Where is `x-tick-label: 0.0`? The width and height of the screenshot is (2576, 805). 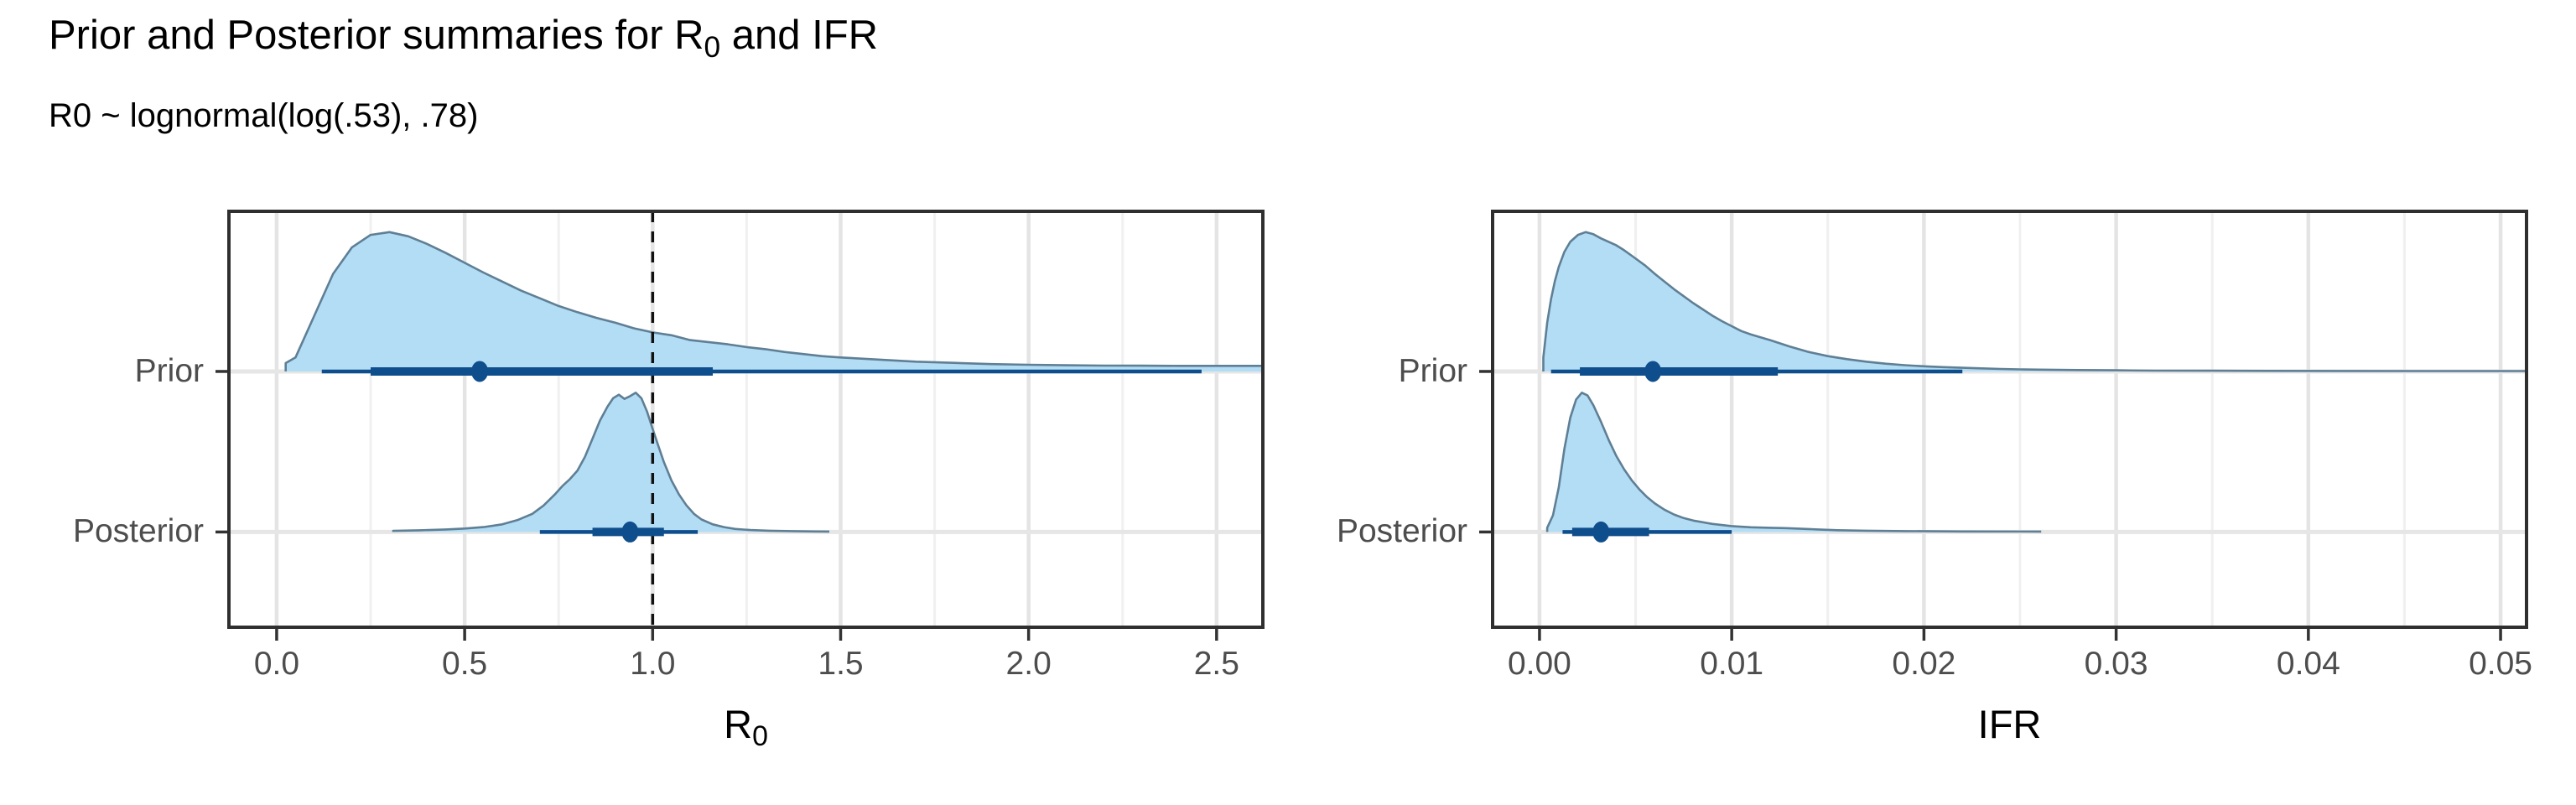
x-tick-label: 0.0 is located at coordinates (276, 664).